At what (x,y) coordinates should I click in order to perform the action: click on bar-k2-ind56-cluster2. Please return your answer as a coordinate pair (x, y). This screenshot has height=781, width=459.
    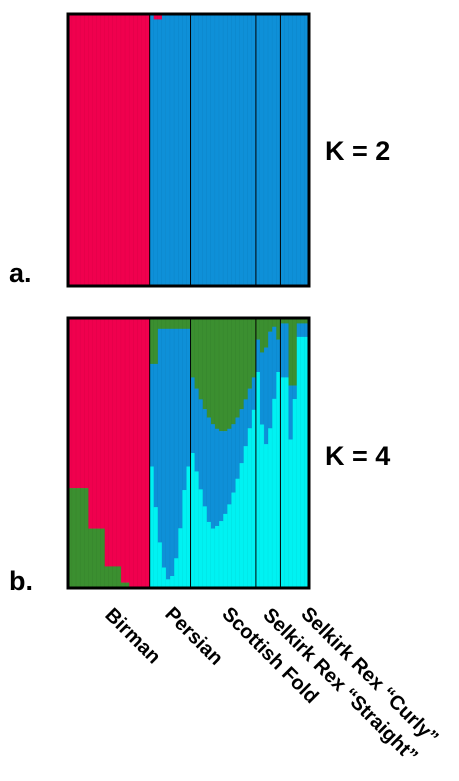
    Looking at the image, I should click on (295, 150).